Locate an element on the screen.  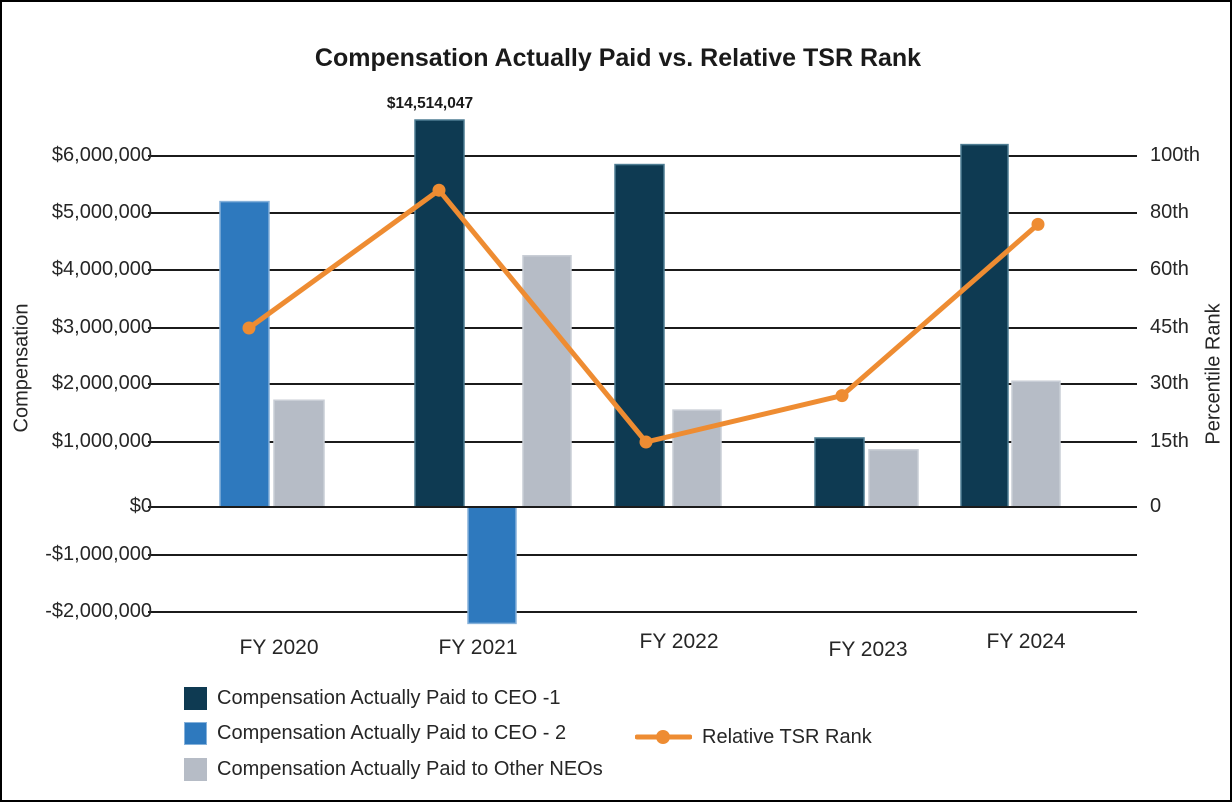
left-tick-label: -$2,000,000 is located at coordinates (98, 611).